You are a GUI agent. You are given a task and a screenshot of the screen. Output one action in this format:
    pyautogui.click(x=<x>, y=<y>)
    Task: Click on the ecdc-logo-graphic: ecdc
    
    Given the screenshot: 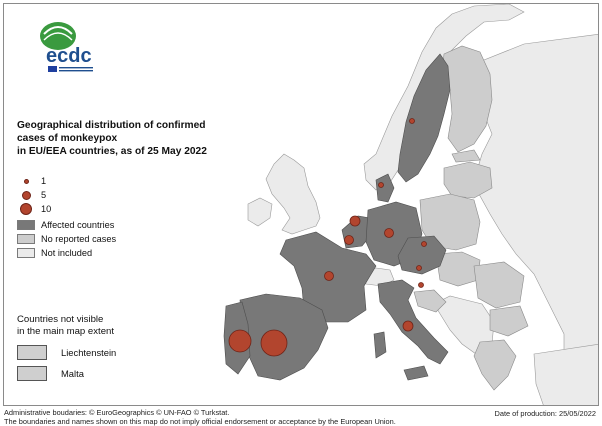 What is the action you would take?
    pyautogui.click(x=66, y=47)
    